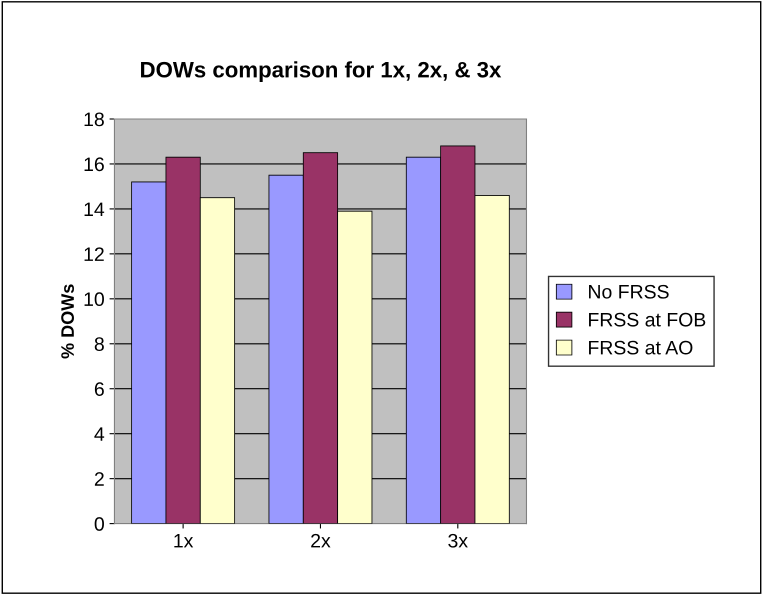  I want to click on y-tick-label: 0, so click(99, 524).